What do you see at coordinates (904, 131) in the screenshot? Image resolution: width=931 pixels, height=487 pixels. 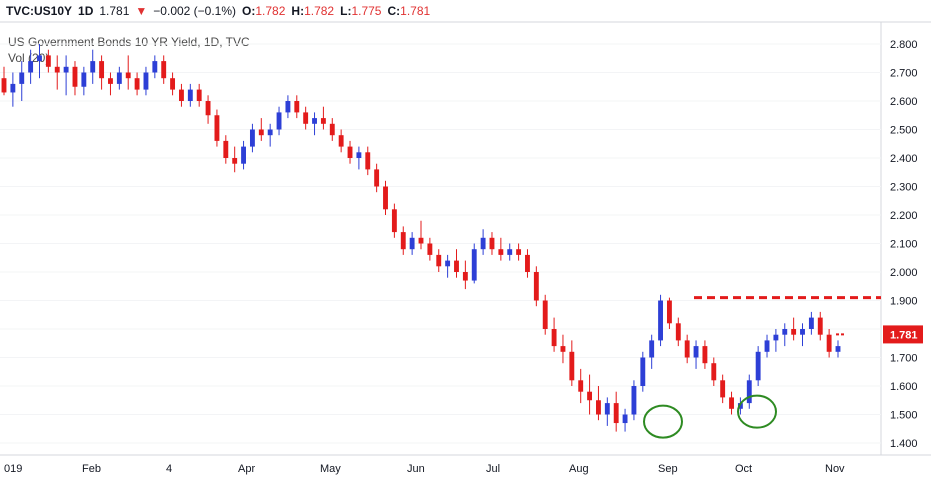 I see `price-tick-label: 2.500` at bounding box center [904, 131].